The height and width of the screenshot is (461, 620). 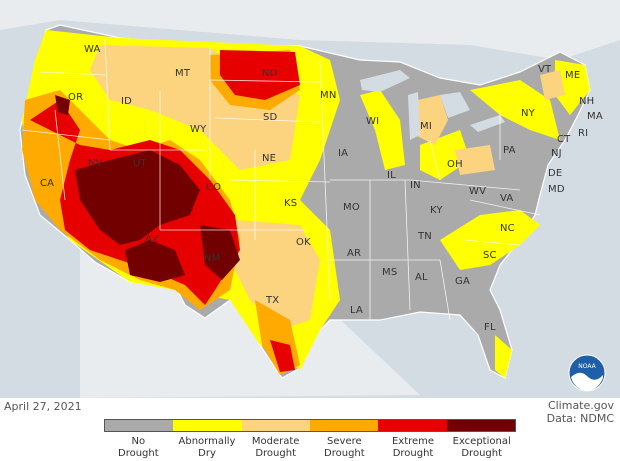 I want to click on legend-color-bar, so click(x=310, y=425).